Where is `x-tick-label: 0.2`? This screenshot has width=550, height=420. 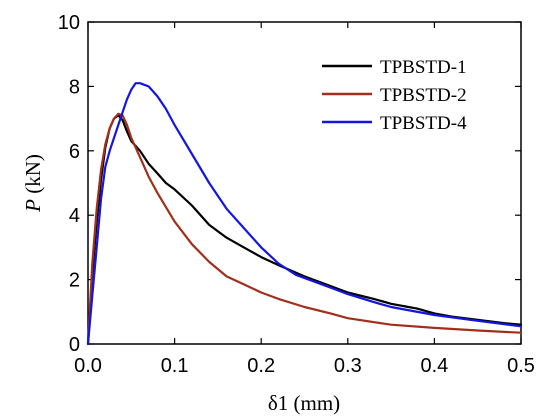 x-tick-label: 0.2 is located at coordinates (261, 366).